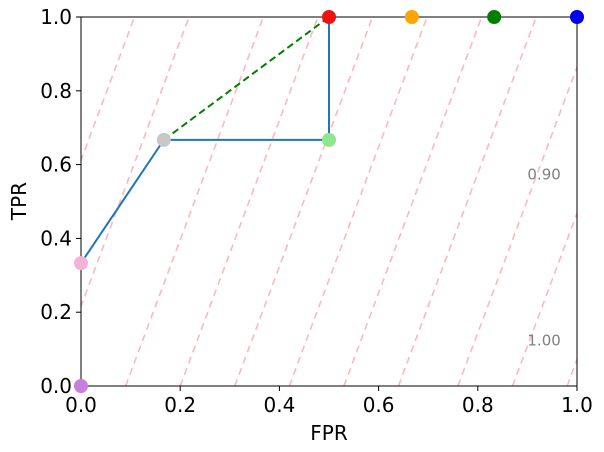 The width and height of the screenshot is (604, 452). Describe the element at coordinates (379, 405) in the screenshot. I see `x-tick-label: 0.6` at that location.